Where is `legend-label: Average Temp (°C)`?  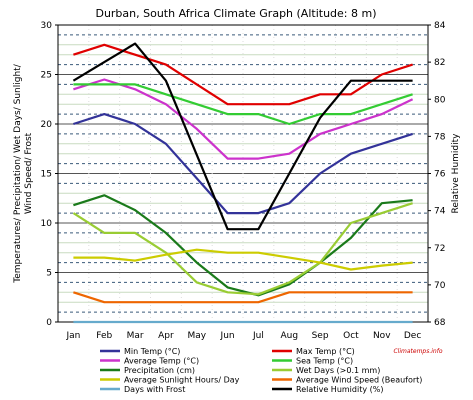
legend-label: Average Temp (°C) is located at coordinates (161, 361).